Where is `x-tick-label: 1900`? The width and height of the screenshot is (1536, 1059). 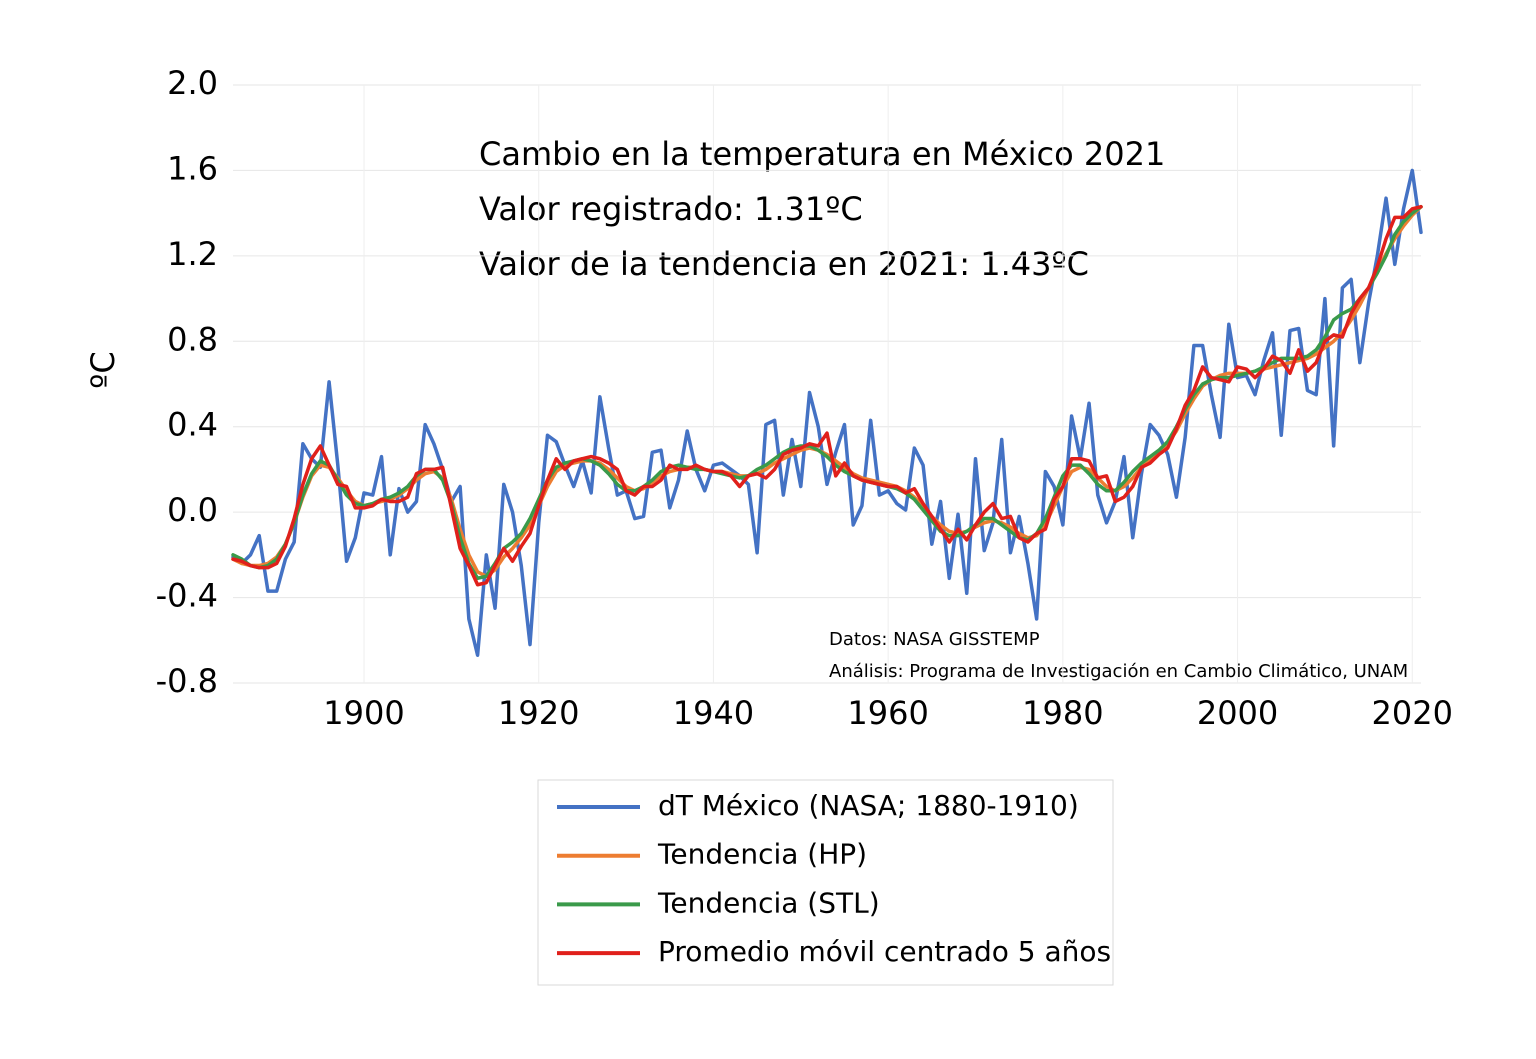 x-tick-label: 1900 is located at coordinates (363, 713).